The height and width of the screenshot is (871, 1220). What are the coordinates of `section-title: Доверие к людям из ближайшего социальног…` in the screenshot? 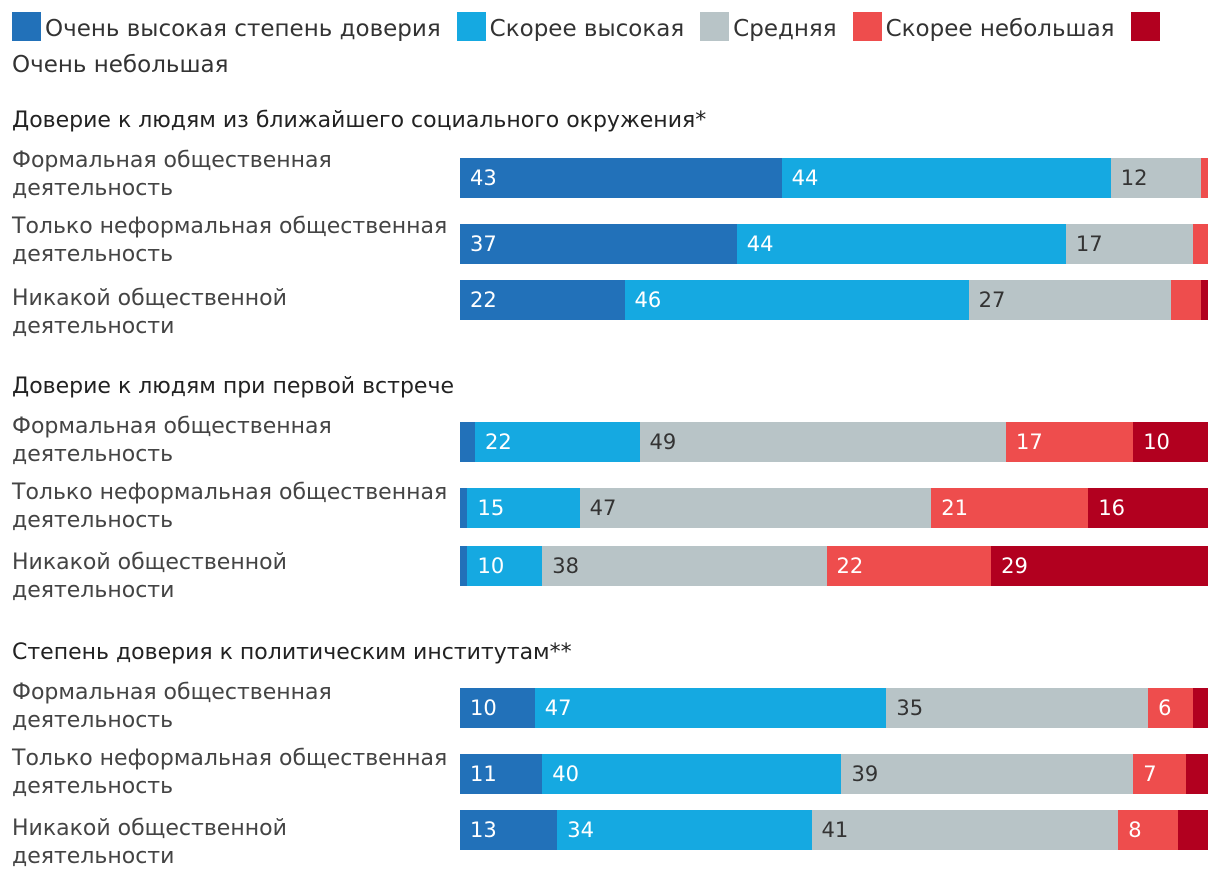 It's located at (359, 120).